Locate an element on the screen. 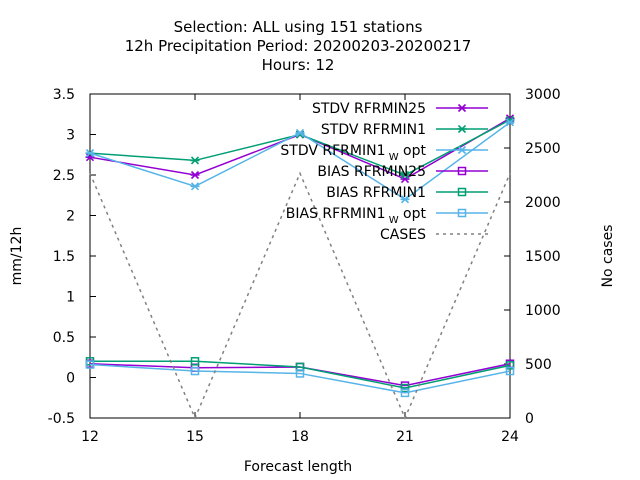  legend-label: BIAS RFRMIN1 W opt is located at coordinates (356, 216).